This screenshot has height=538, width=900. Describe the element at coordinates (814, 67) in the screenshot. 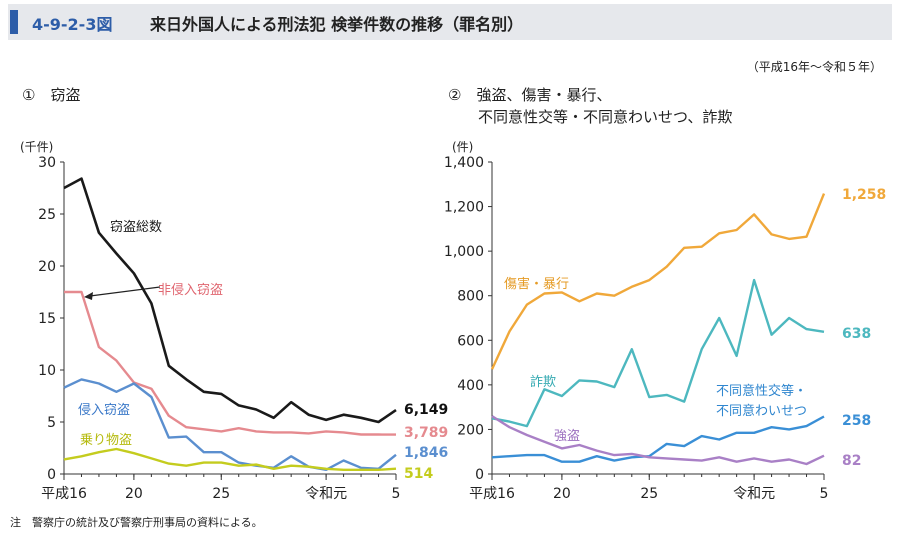

I see `period-note: （平成16年～令和５年）` at that location.